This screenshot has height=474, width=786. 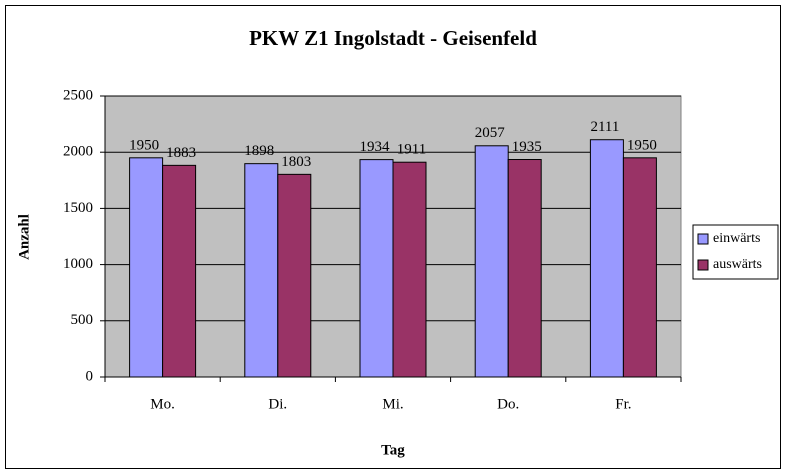 I want to click on chart-title: PKW Z1 Ingolstadt - Geisenfeld, so click(x=393, y=38).